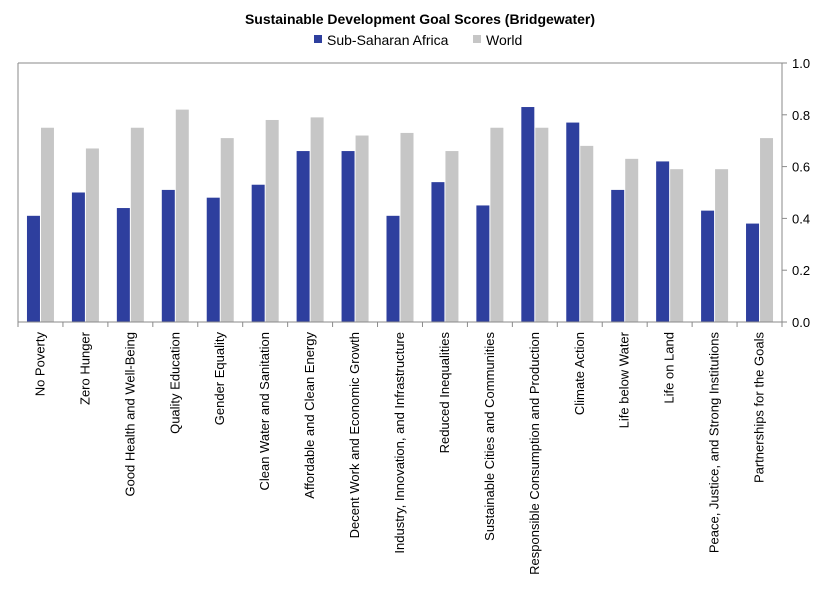 This screenshot has width=840, height=608. What do you see at coordinates (801, 270) in the screenshot?
I see `y-tick-label: 0.2` at bounding box center [801, 270].